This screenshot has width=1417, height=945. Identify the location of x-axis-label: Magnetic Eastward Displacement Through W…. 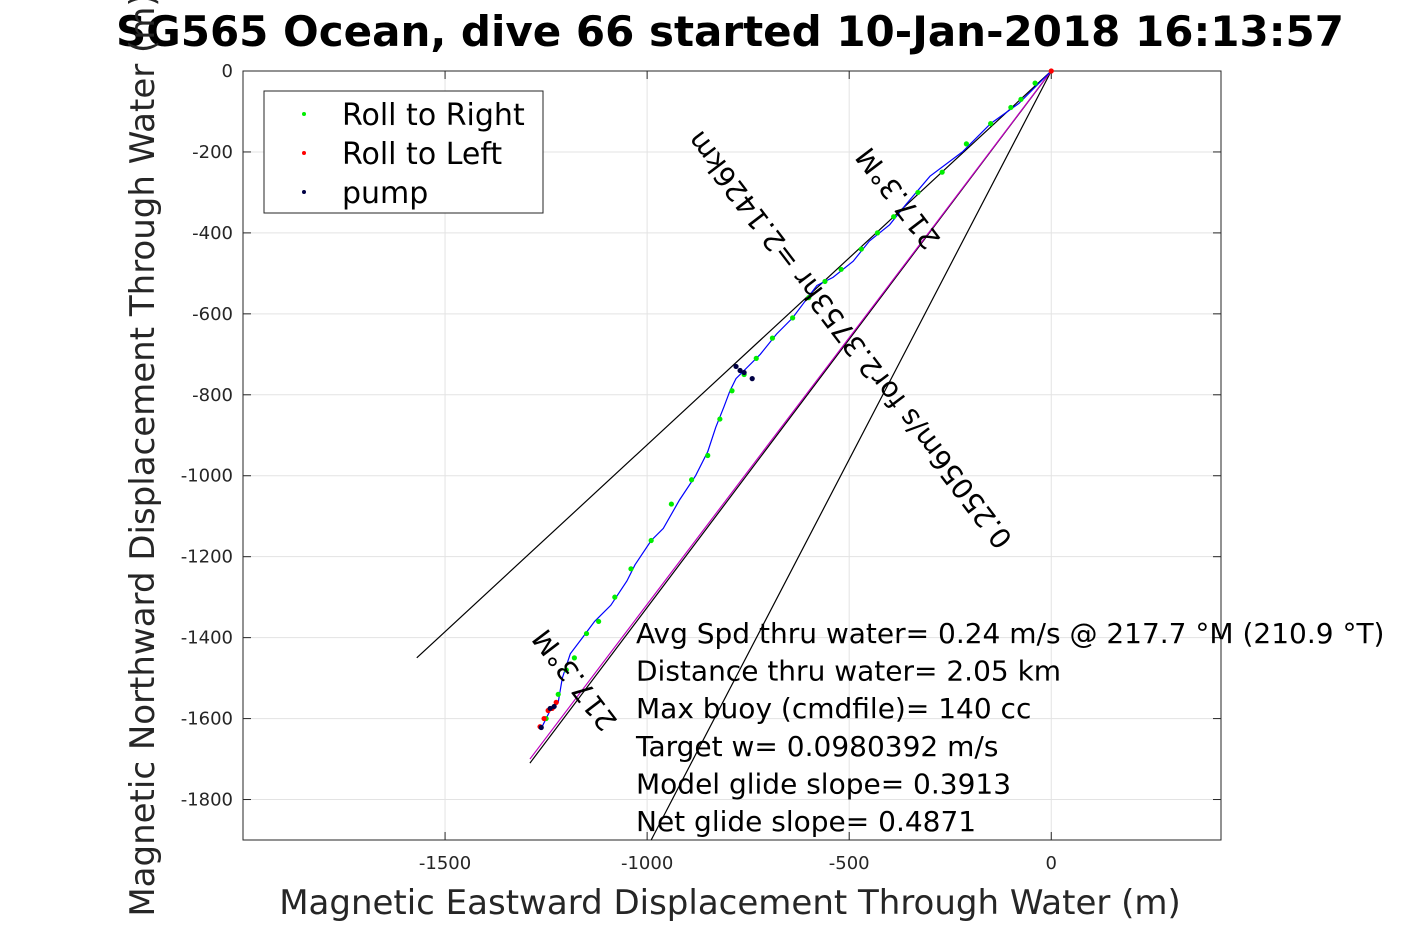
(730, 903).